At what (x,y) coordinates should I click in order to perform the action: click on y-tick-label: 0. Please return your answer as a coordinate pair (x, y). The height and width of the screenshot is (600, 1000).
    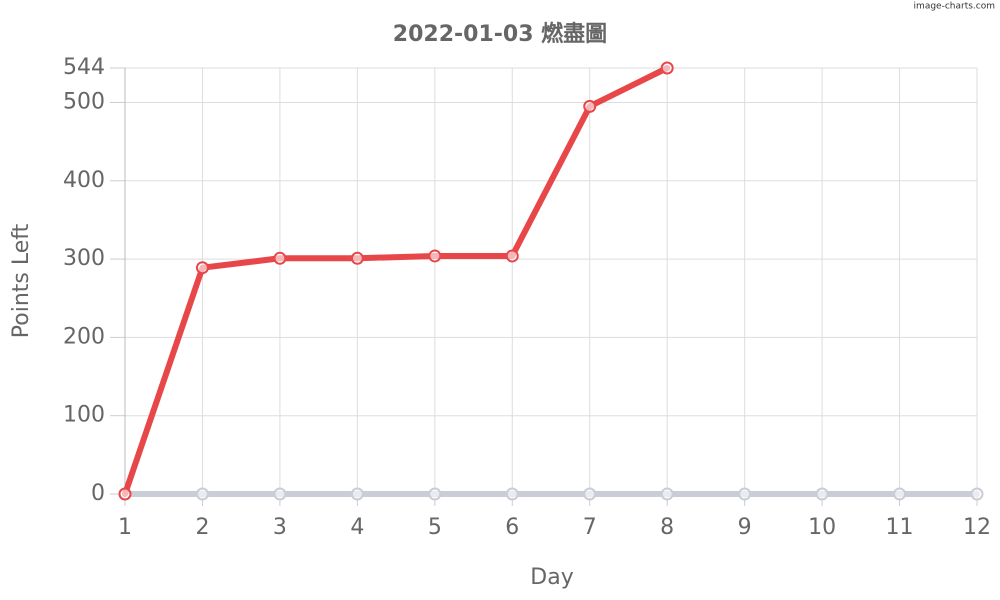
    Looking at the image, I should click on (98, 493).